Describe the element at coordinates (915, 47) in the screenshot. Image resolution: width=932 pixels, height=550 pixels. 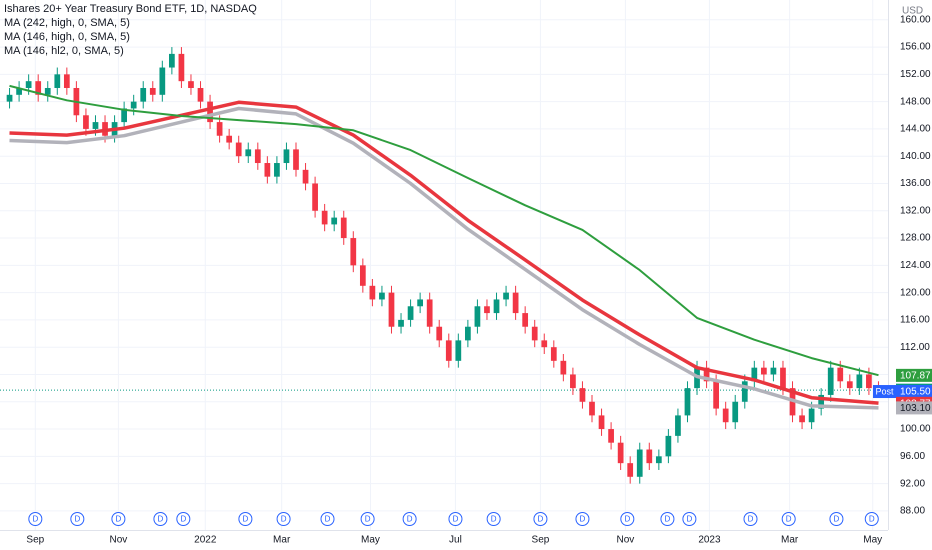
I see `y-tick-label: 156.00` at that location.